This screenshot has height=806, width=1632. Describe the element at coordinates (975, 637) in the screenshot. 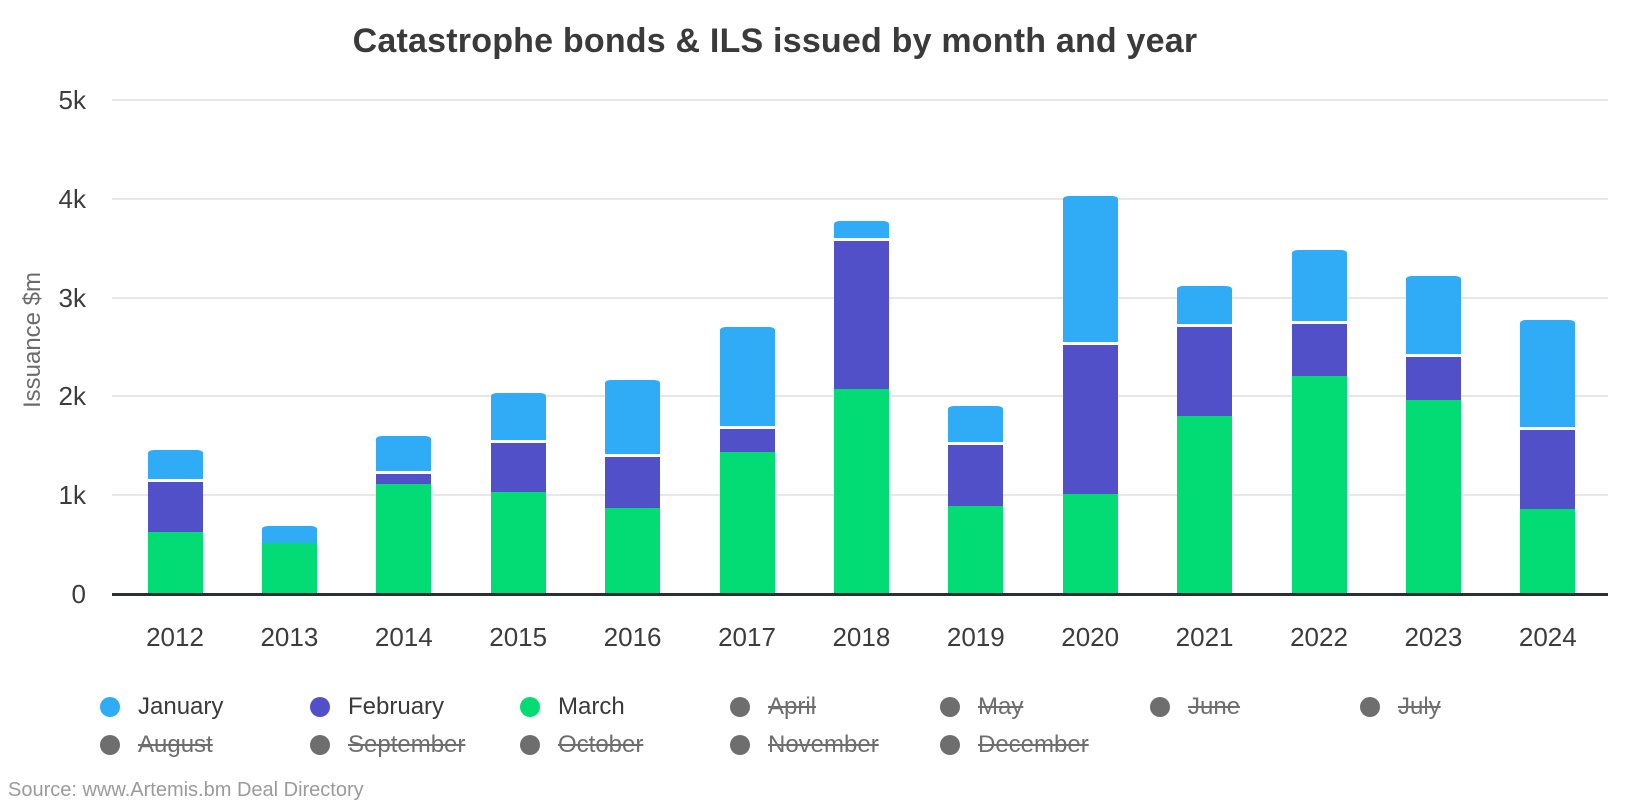

I see `x-tick-label-2019: 2019` at that location.